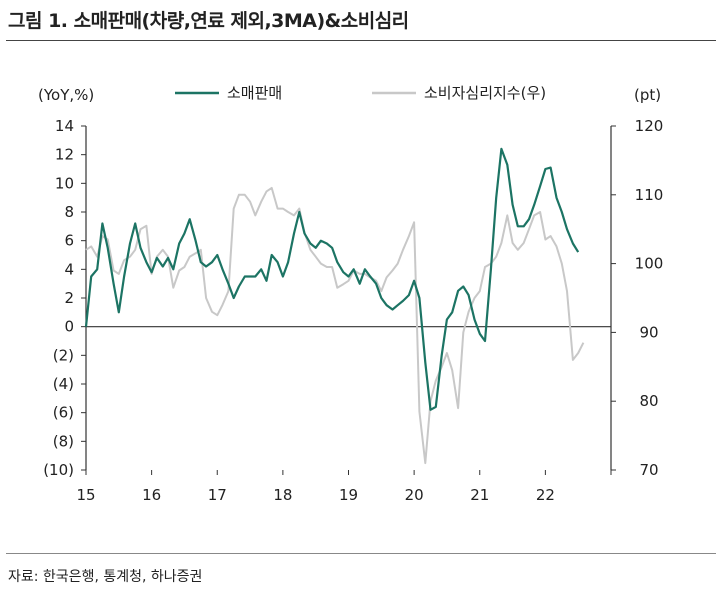 The height and width of the screenshot is (596, 722). Describe the element at coordinates (648, 332) in the screenshot. I see `right-tick-label: 90` at that location.